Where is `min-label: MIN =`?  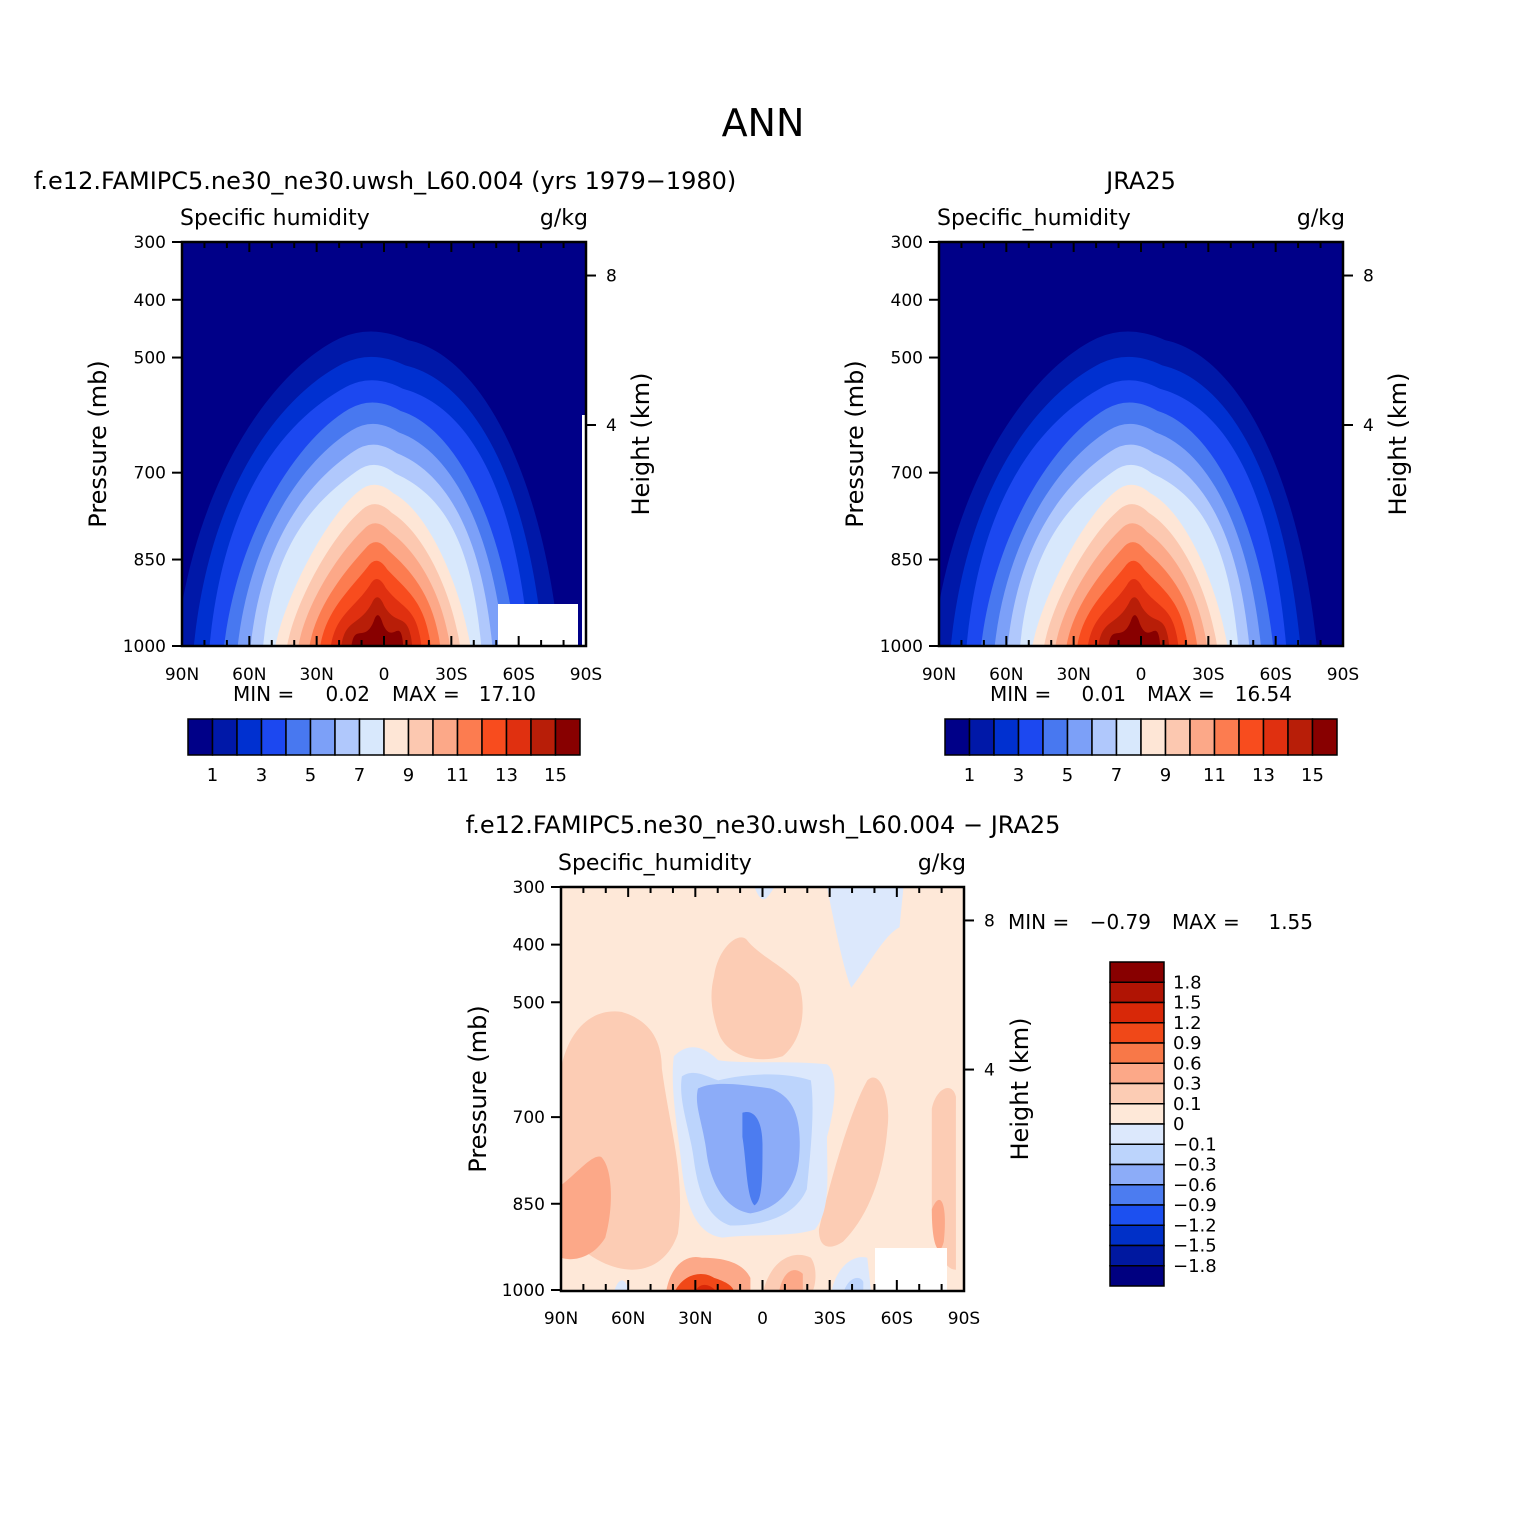
min-label: MIN = is located at coordinates (1038, 922).